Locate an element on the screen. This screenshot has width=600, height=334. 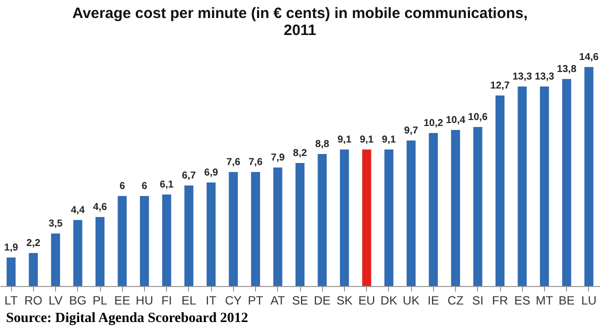
x-tick-label: PT is located at coordinates (256, 301).